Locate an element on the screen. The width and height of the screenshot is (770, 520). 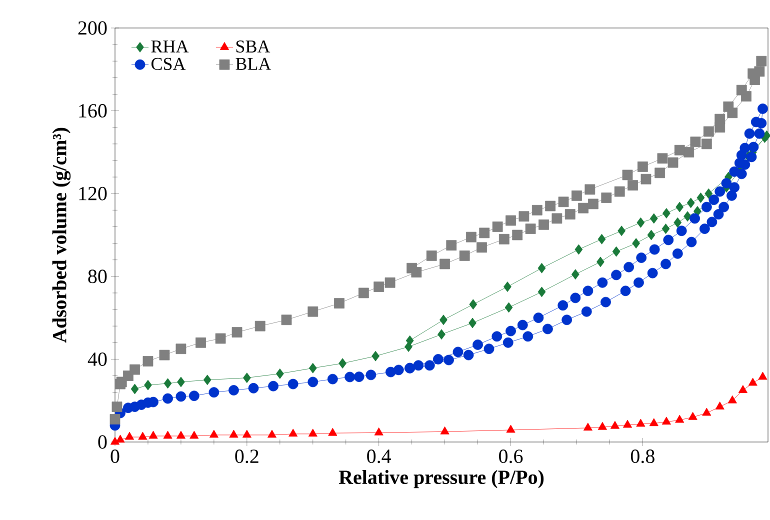
x-tick-label: 0.8 is located at coordinates (642, 457).